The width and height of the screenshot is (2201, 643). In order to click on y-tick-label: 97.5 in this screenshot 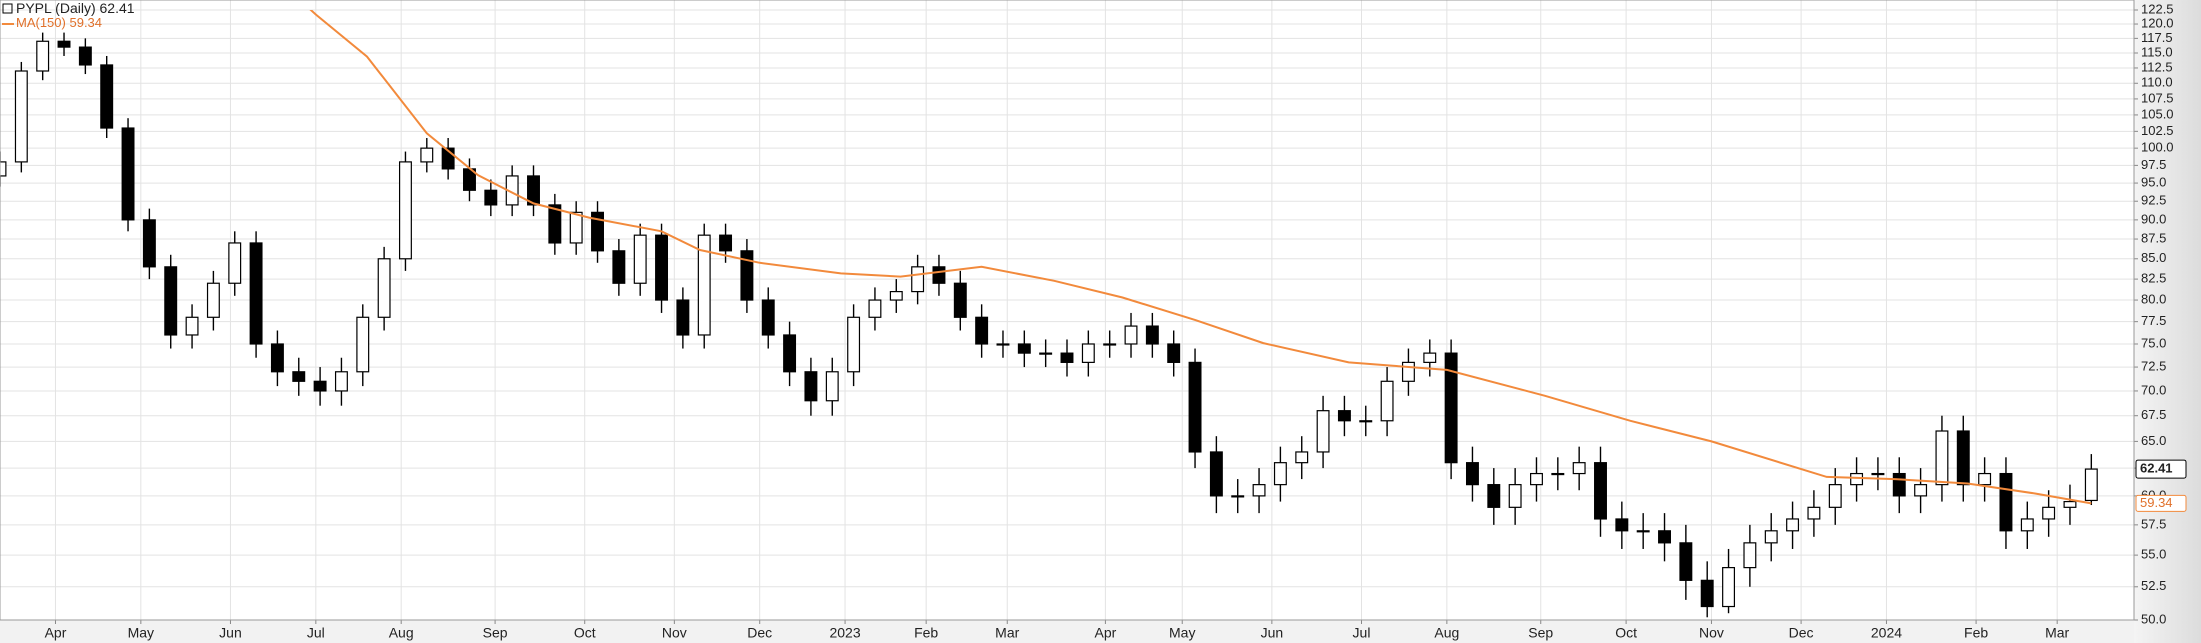, I will do `click(2153, 164)`.